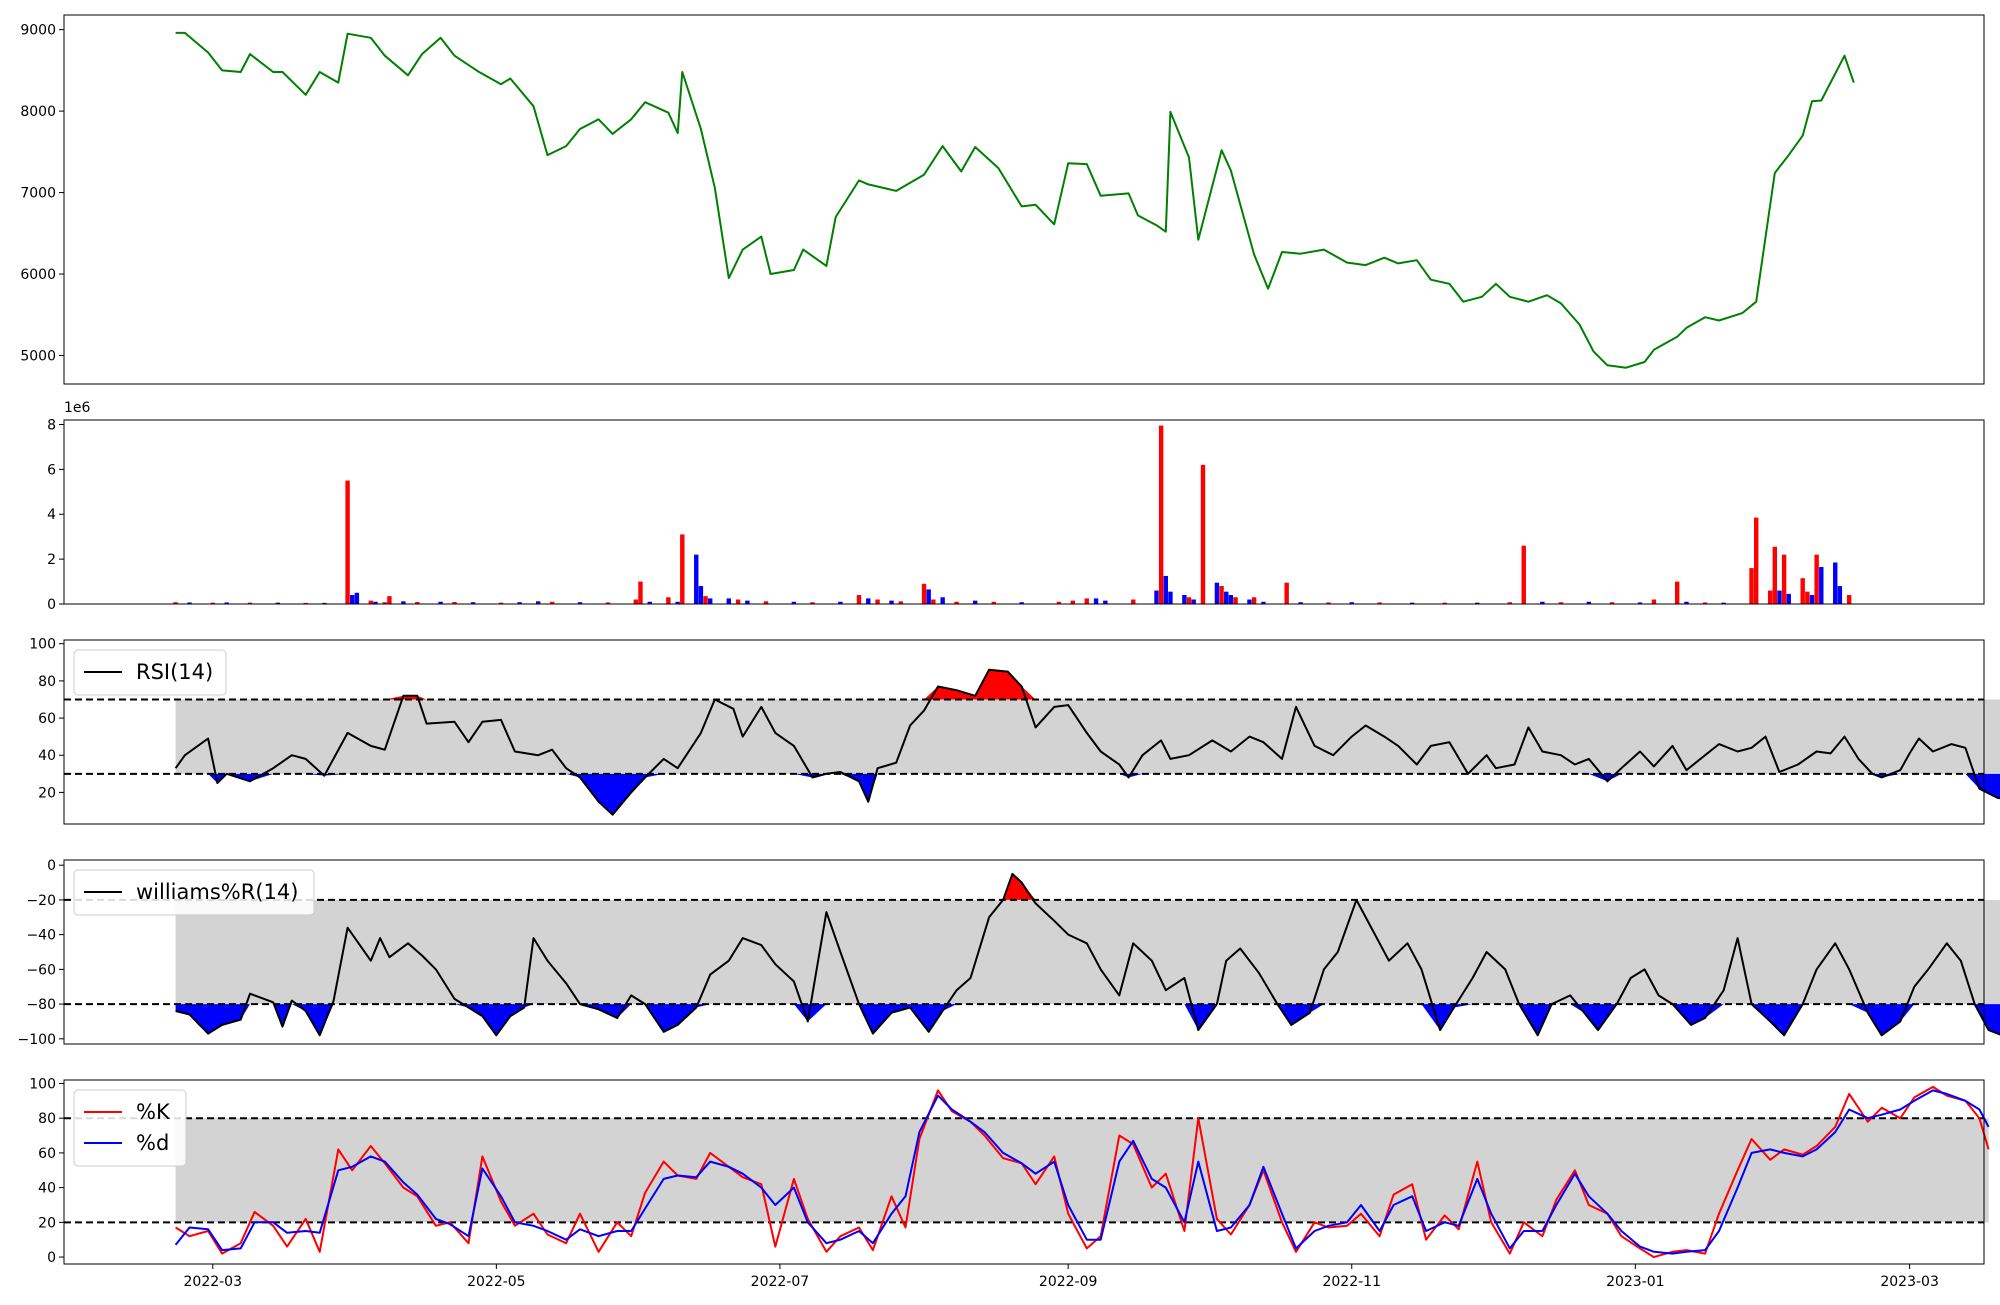  What do you see at coordinates (51, 515) in the screenshot?
I see `volume-ytick-label: 4` at bounding box center [51, 515].